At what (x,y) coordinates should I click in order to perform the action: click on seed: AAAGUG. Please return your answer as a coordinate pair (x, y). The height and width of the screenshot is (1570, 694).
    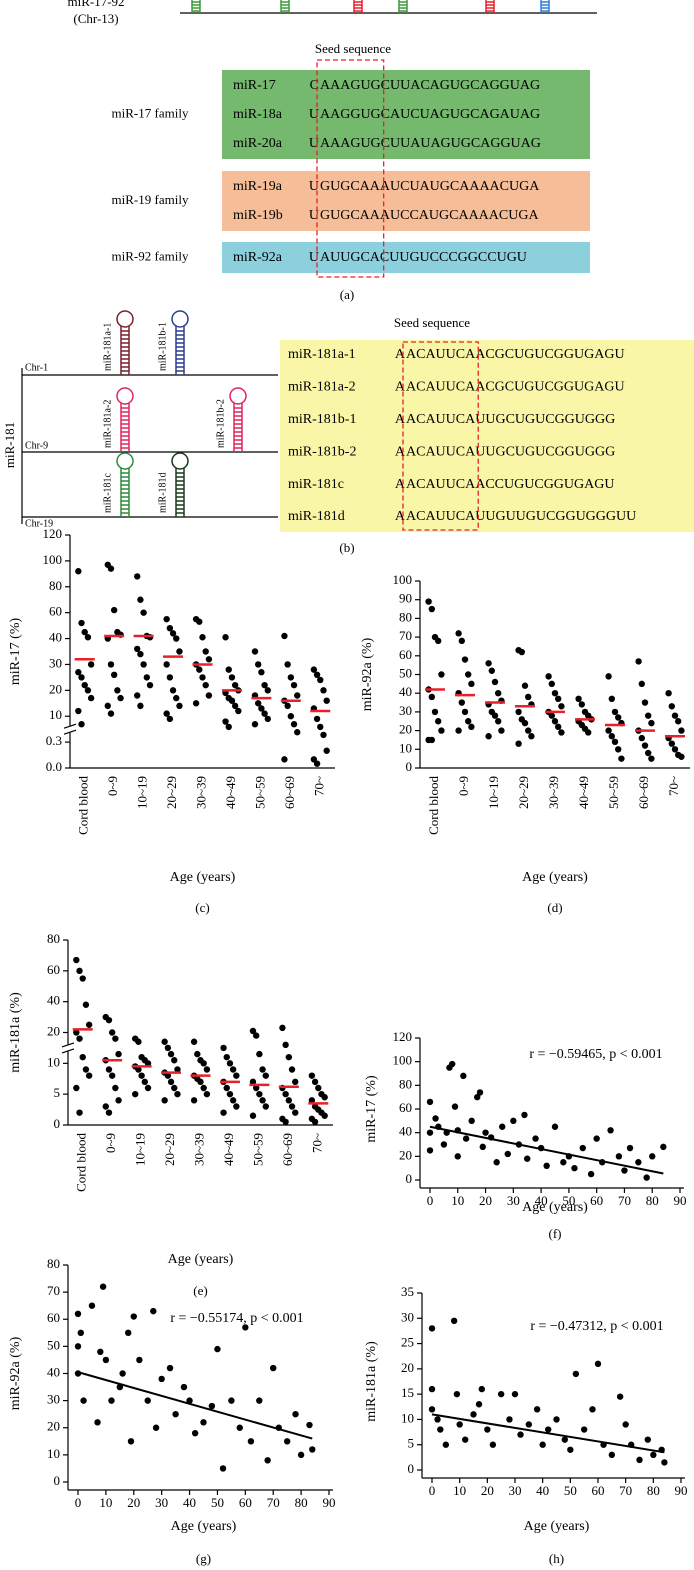
    Looking at the image, I should click on (350, 143).